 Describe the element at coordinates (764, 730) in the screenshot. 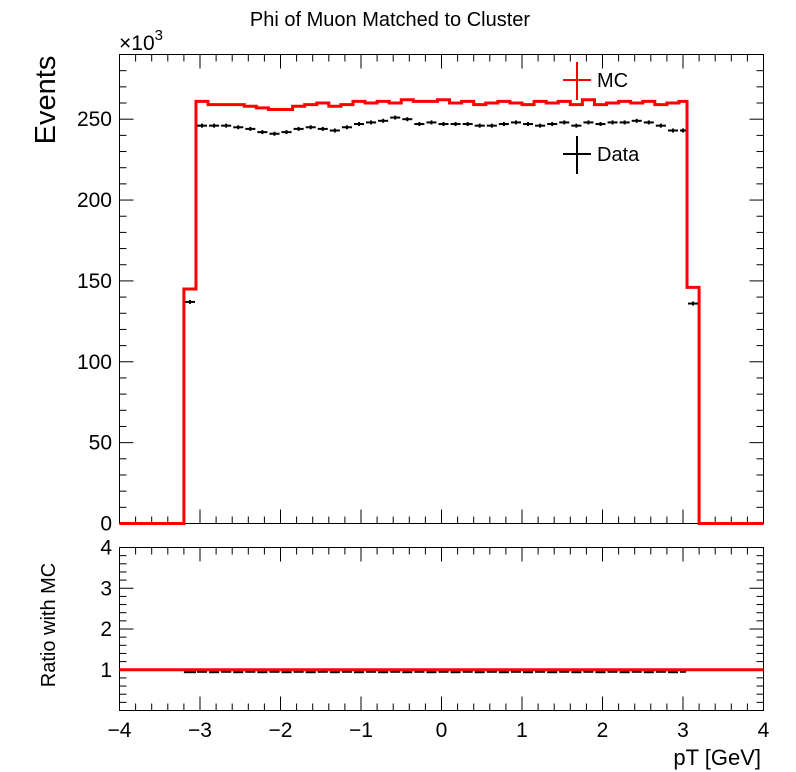

I see `x-tick-label: 4` at that location.